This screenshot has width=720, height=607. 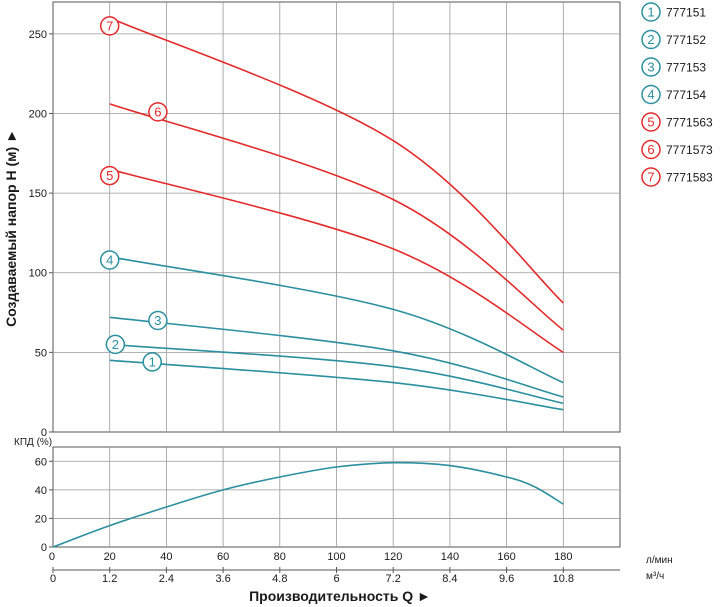 What do you see at coordinates (109, 579) in the screenshot?
I see `x-tick-label-m3h: 1.2` at bounding box center [109, 579].